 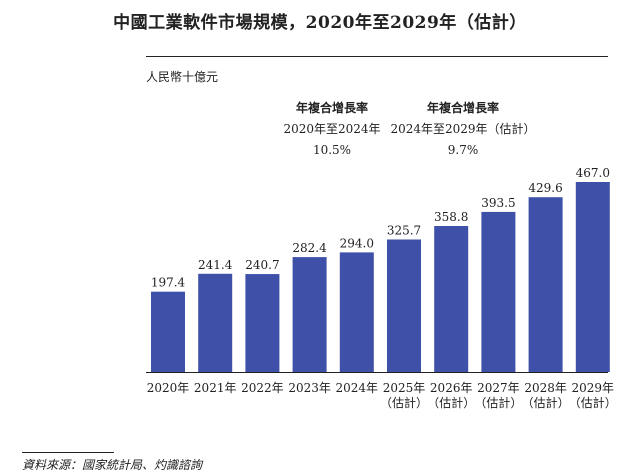 What do you see at coordinates (593, 173) in the screenshot?
I see `data-label: 467.0` at bounding box center [593, 173].